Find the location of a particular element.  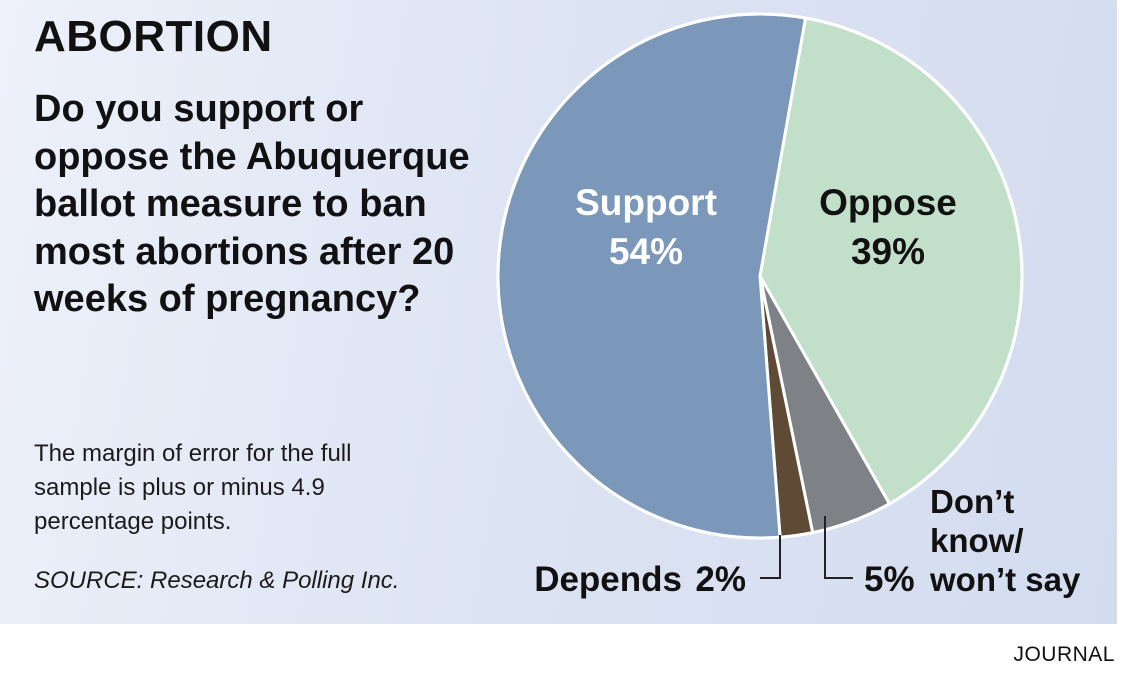

slice-label-dont-know-line1: Don’t is located at coordinates (972, 501).